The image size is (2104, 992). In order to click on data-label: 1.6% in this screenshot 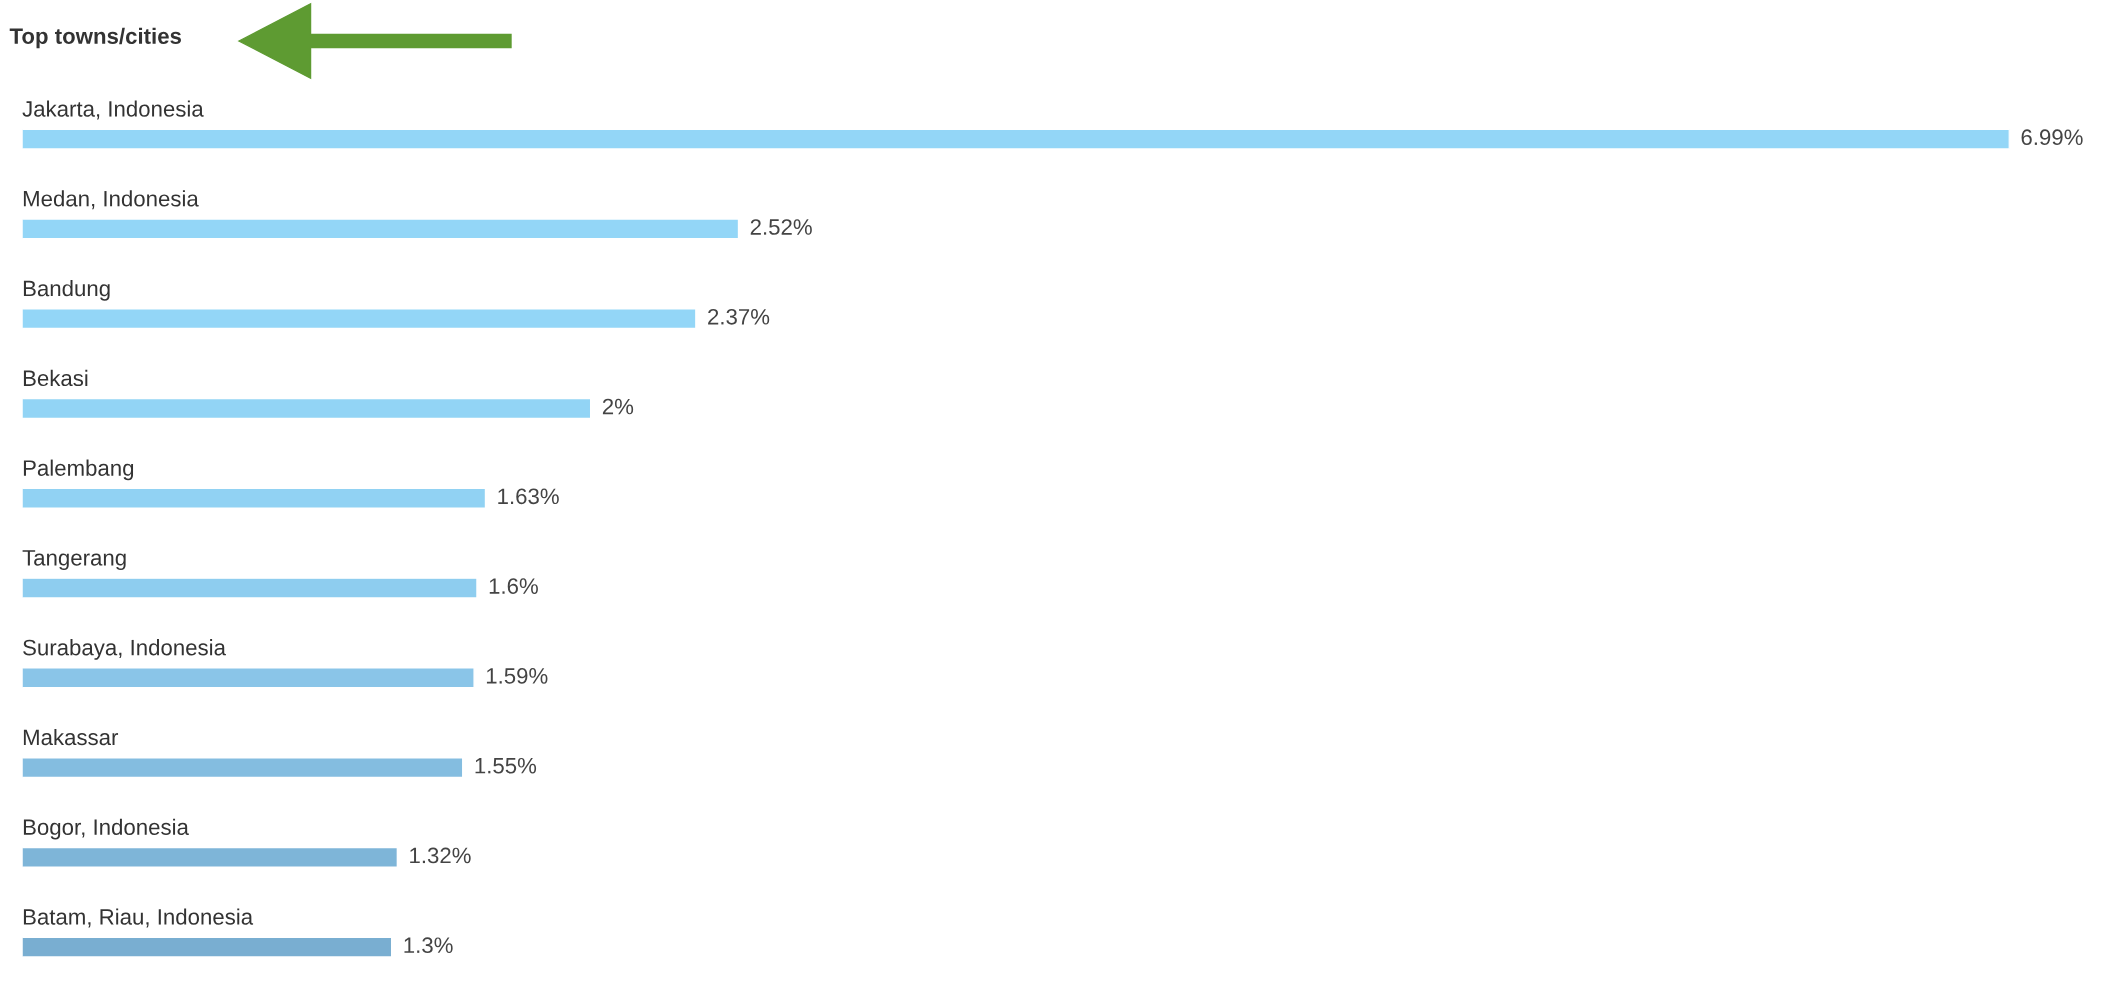, I will do `click(513, 586)`.